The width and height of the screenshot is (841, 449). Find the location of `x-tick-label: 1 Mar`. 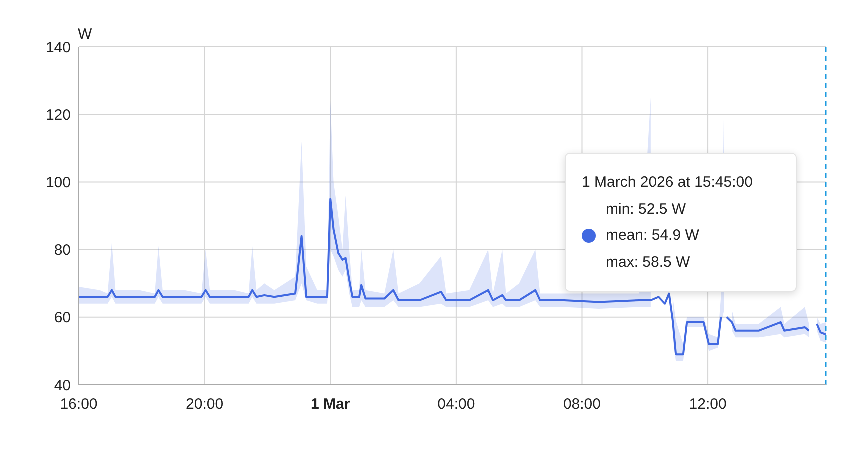

x-tick-label: 1 Mar is located at coordinates (330, 404).